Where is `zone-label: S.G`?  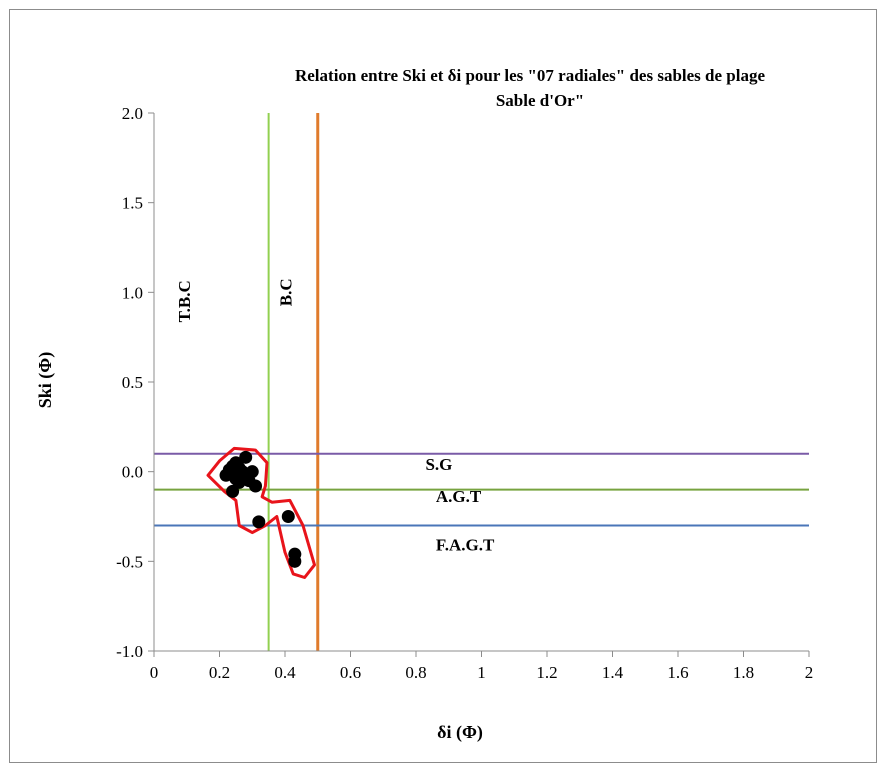
zone-label: S.G is located at coordinates (438, 464).